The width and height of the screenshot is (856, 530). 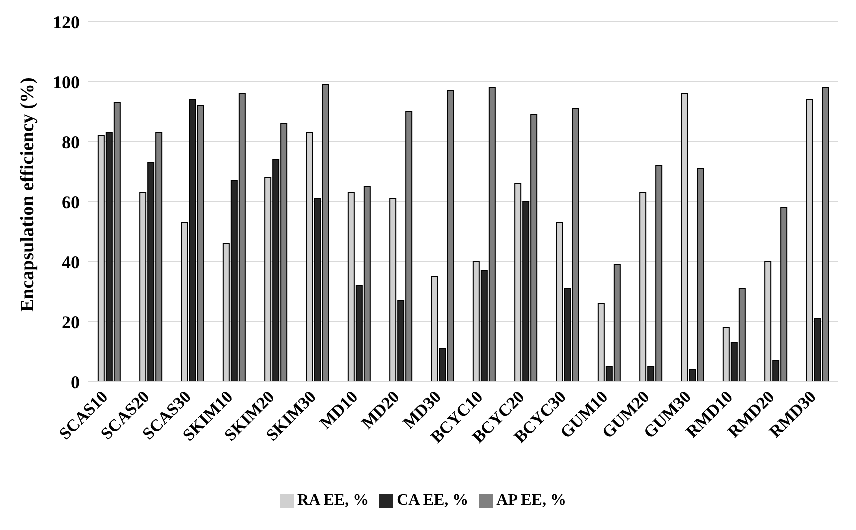 I want to click on legend-label: CA EE, %, so click(x=433, y=500).